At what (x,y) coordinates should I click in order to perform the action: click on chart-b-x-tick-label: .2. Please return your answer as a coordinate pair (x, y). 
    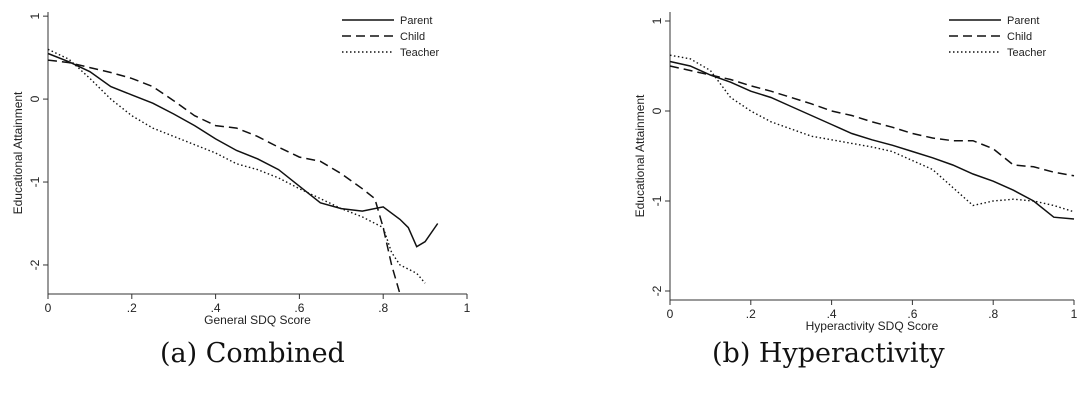
    Looking at the image, I should click on (751, 314).